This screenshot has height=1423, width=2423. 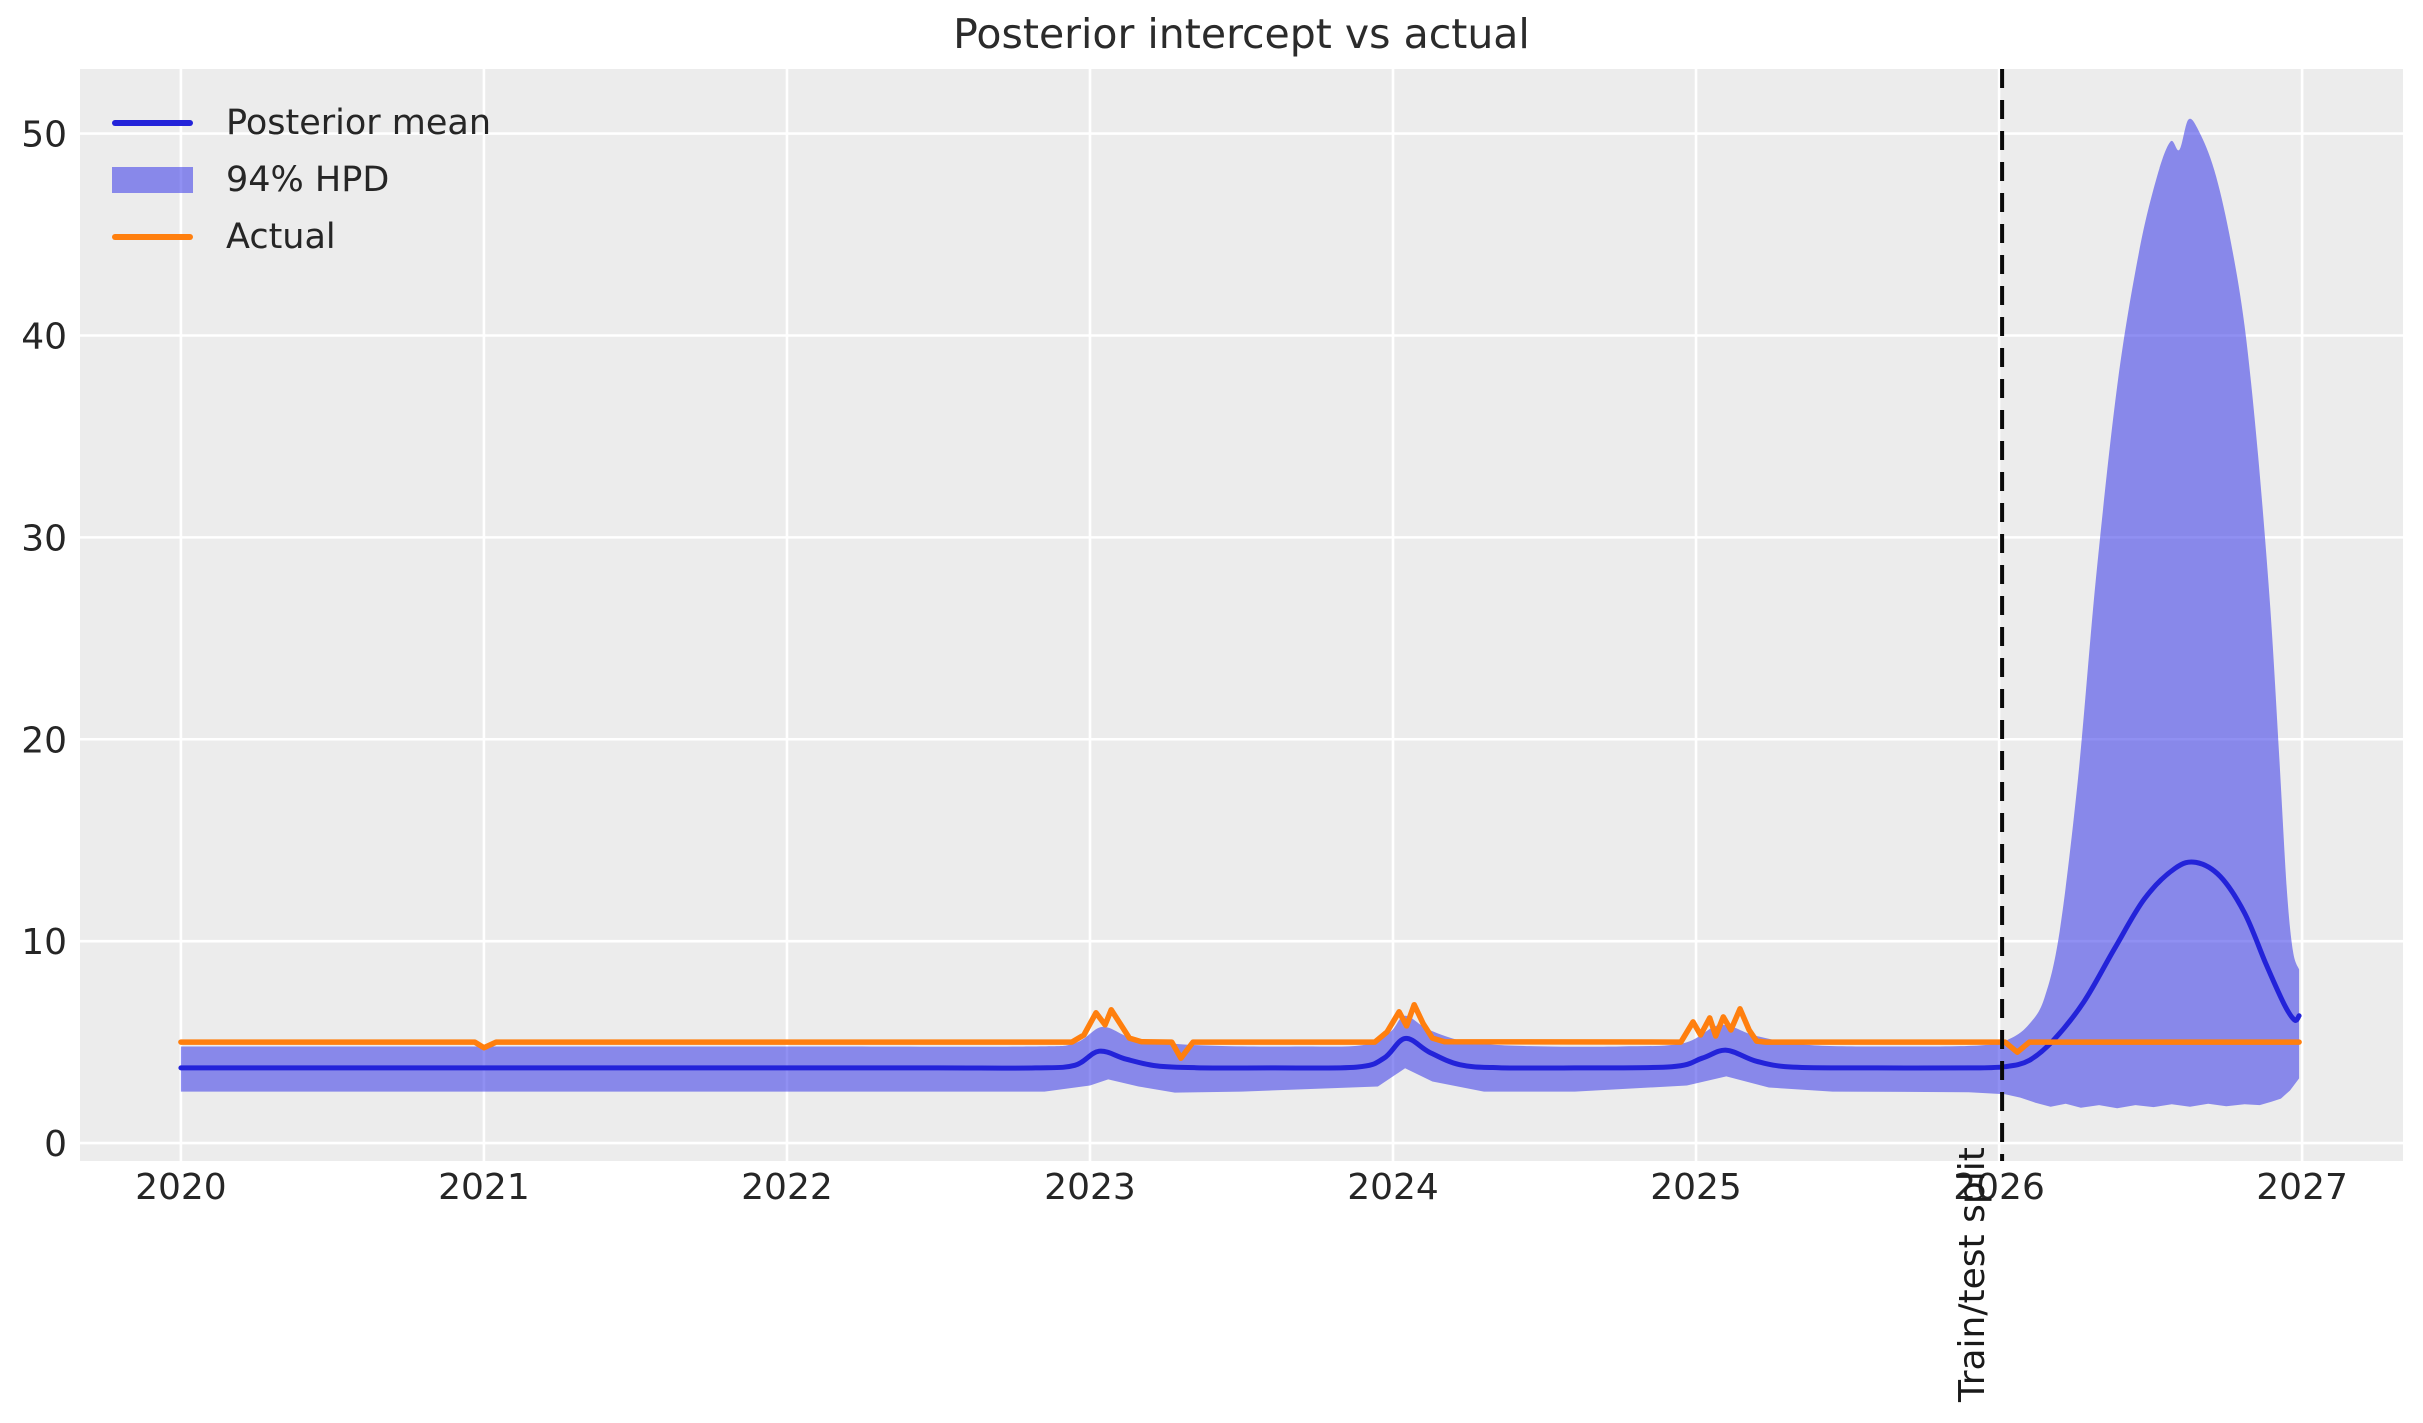 I want to click on y-tick-label: 10, so click(x=44, y=942).